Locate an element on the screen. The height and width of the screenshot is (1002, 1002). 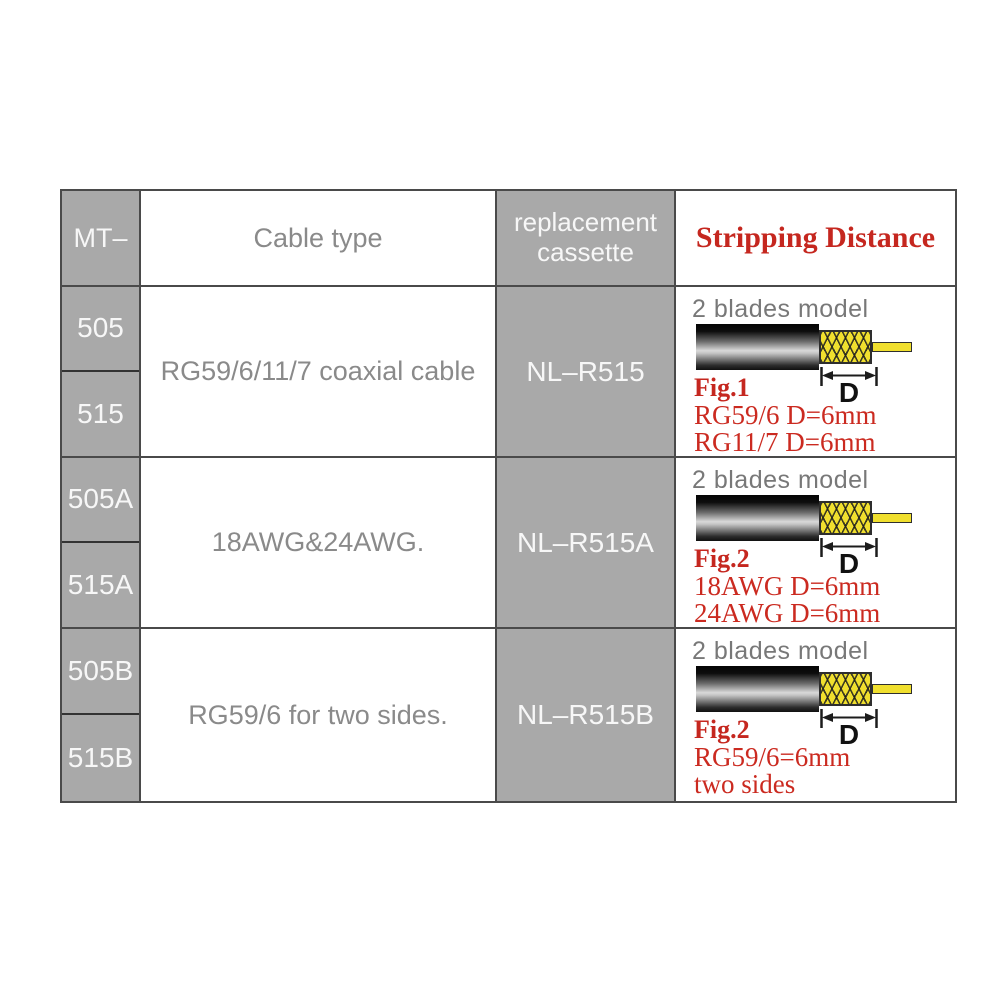
model-label: 515 is located at coordinates (100, 413).